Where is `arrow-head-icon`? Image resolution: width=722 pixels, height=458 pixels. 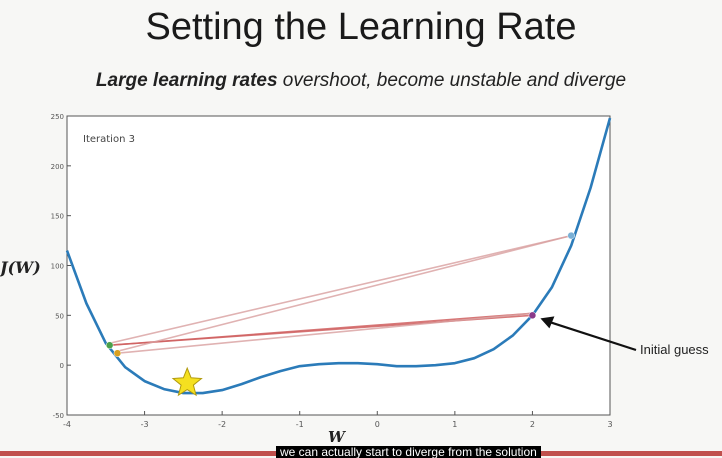
arrow-head-icon is located at coordinates (547, 322).